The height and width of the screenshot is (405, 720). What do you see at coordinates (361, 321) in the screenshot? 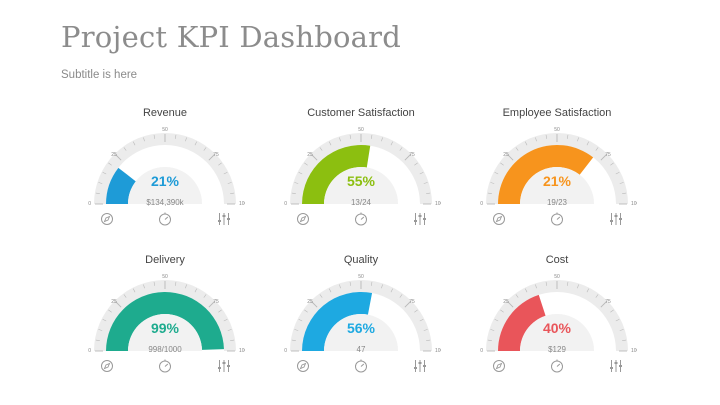
I see `kpi-card: Quality 0 25 50 75 100 56% 47` at bounding box center [361, 321].